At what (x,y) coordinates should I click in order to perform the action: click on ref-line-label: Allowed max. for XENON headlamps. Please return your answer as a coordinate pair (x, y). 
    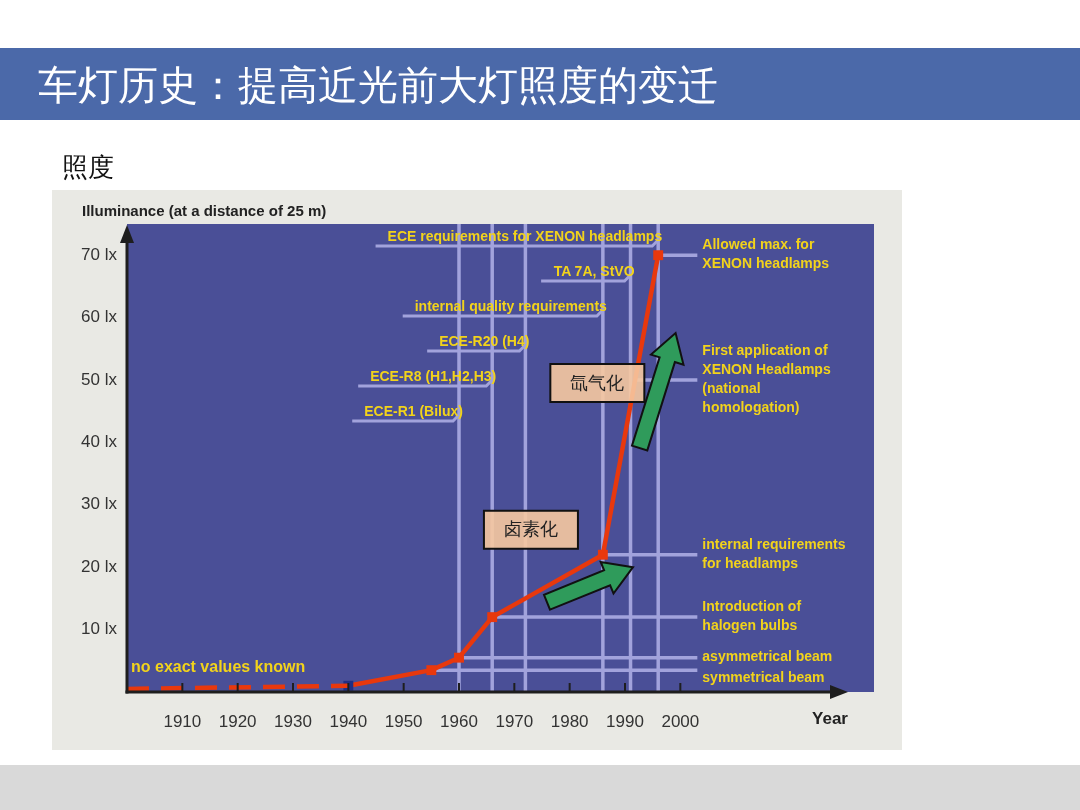
    Looking at the image, I should click on (766, 254).